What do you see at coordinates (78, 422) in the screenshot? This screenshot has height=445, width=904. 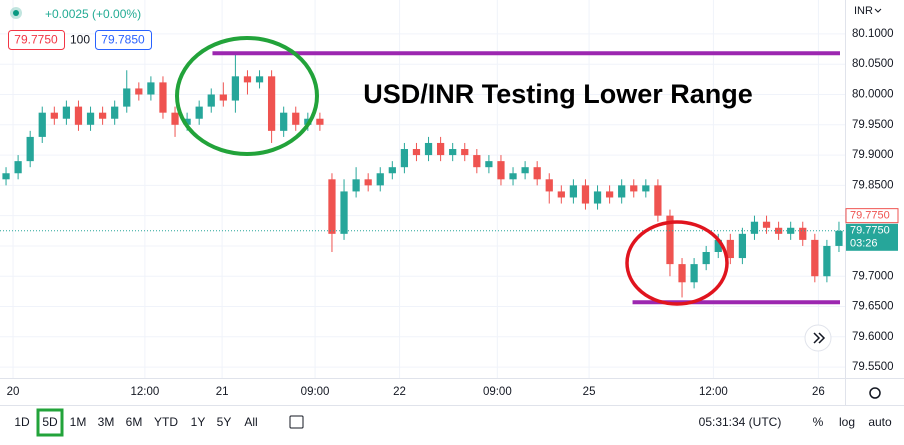 I see `range-button: 1M` at bounding box center [78, 422].